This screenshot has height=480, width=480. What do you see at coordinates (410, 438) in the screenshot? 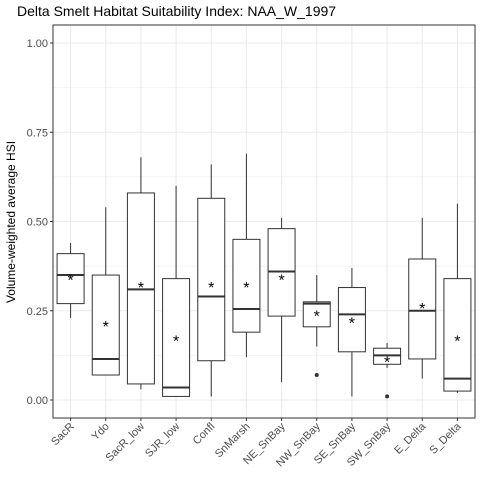
I see `x-tick-label: E_Delta` at bounding box center [410, 438].